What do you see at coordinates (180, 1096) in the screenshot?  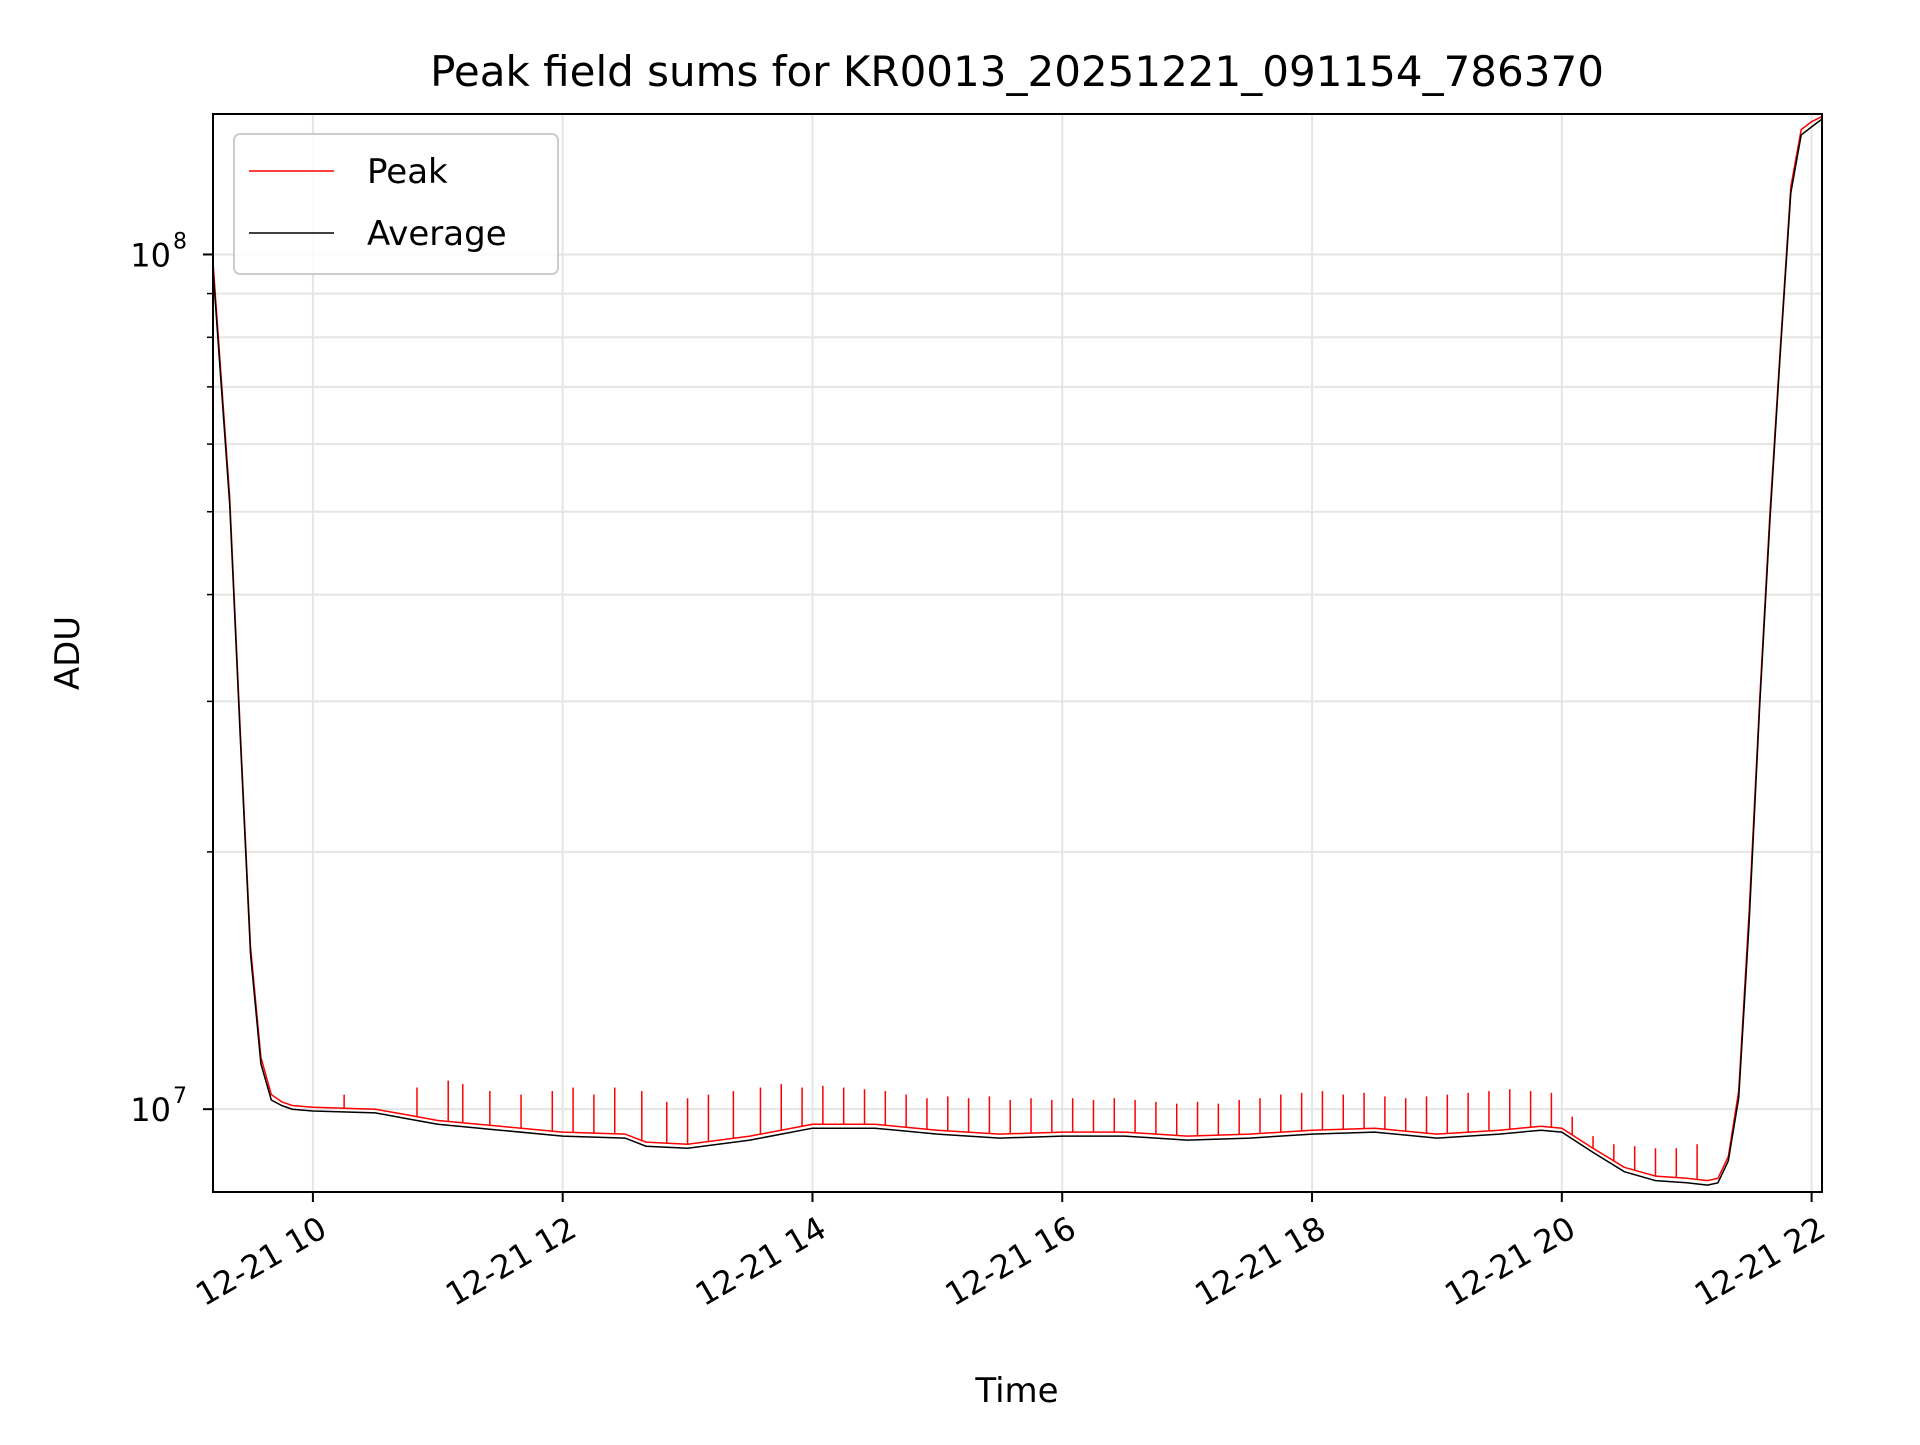 I see `y-tick-label-exponent: 7` at bounding box center [180, 1096].